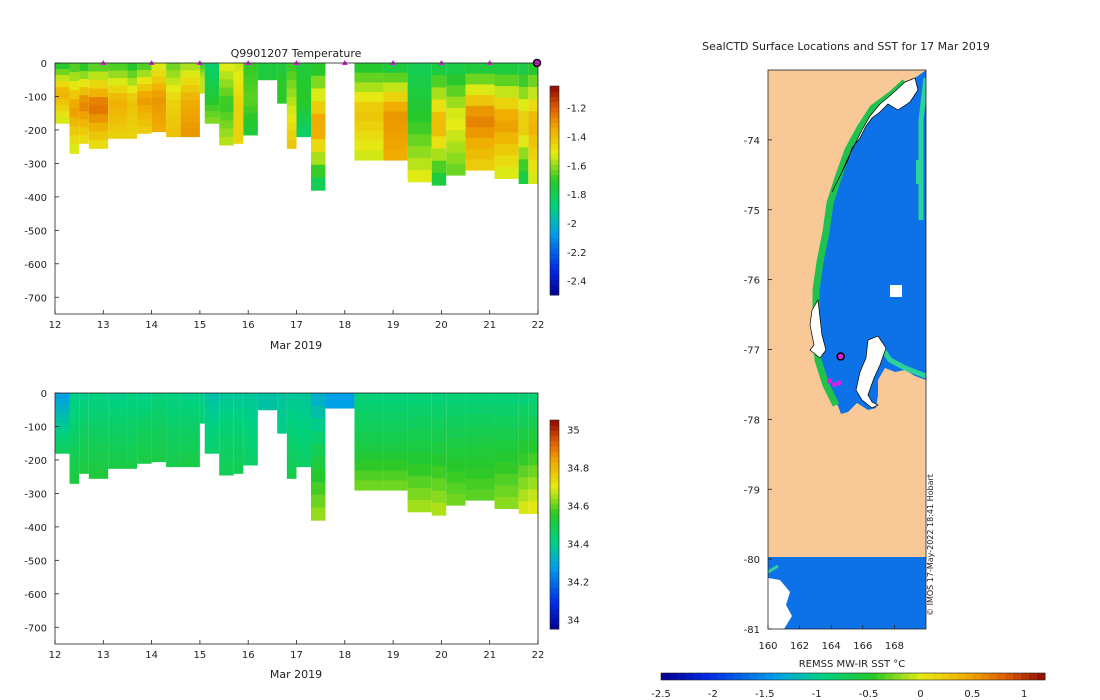 The width and height of the screenshot is (1100, 700). What do you see at coordinates (752, 141) in the screenshot?
I see `map-y-tick-label: -74` at bounding box center [752, 141].